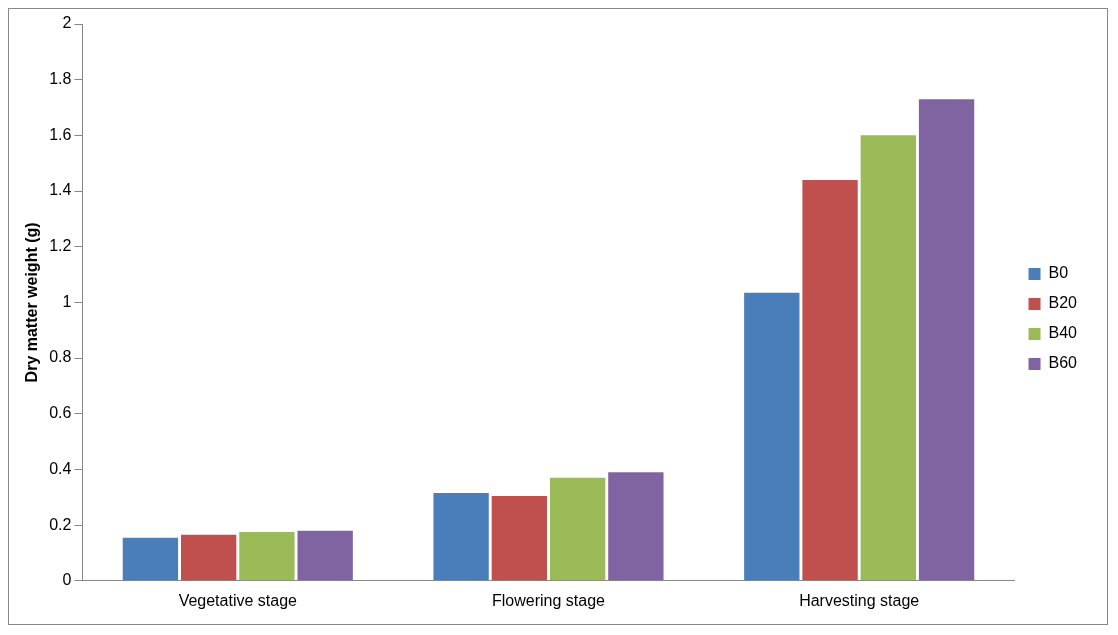  Describe the element at coordinates (60, 413) in the screenshot. I see `y-tick-label: 0.6` at that location.